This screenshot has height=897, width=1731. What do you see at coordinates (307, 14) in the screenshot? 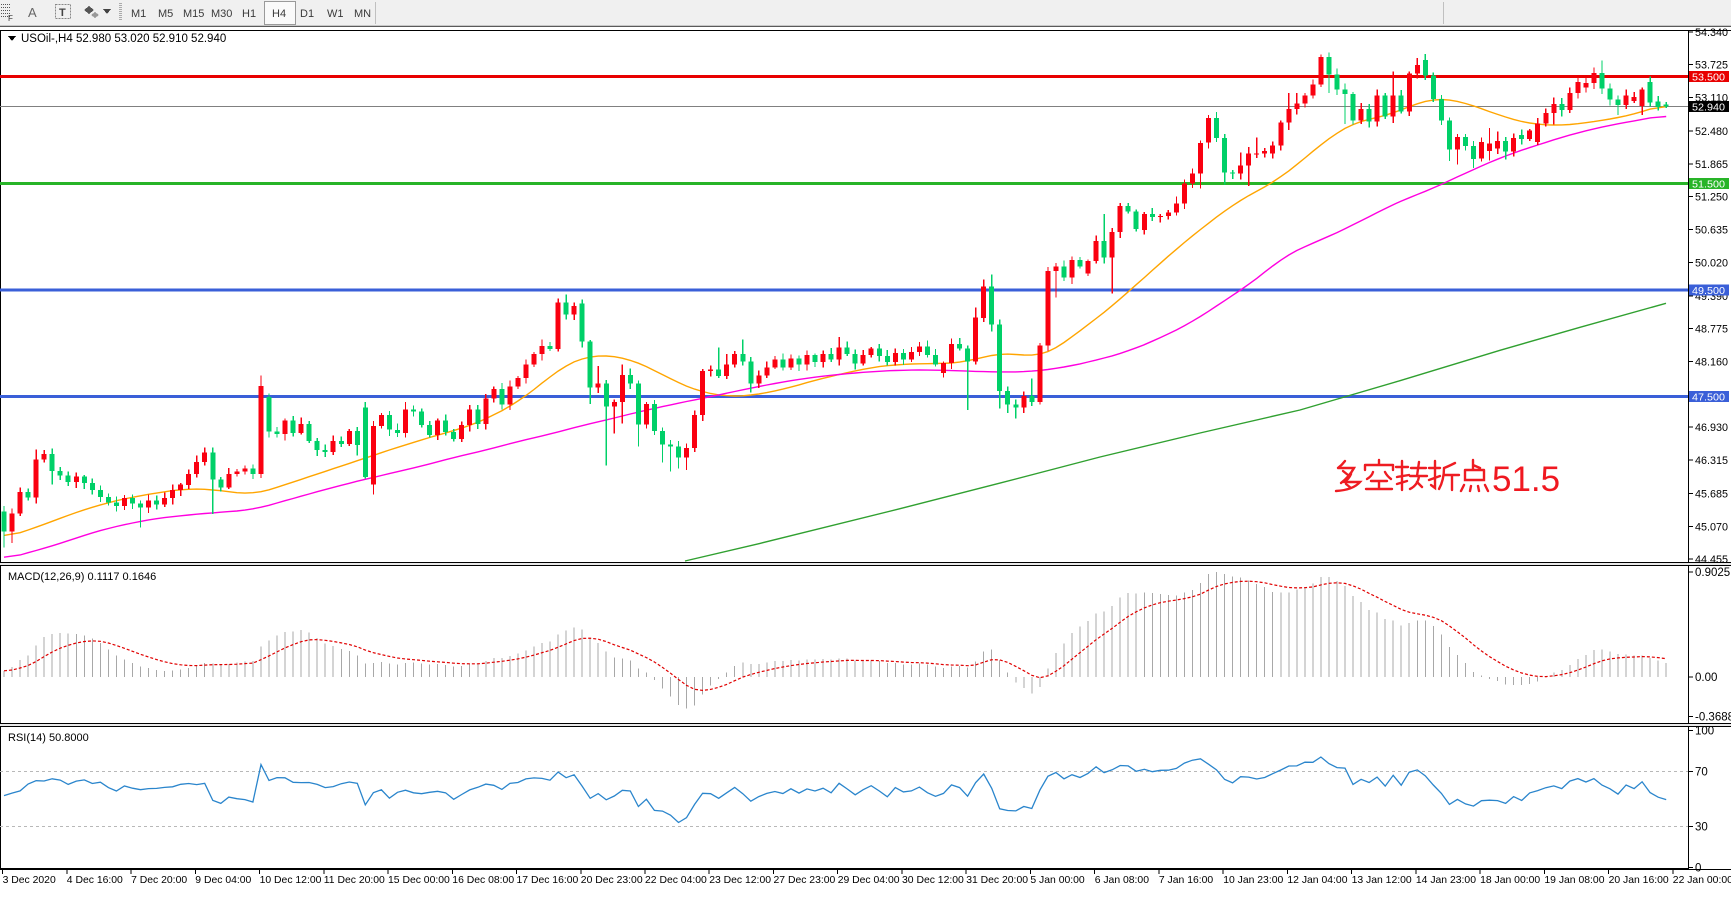
I see `svg-text: D1` at bounding box center [307, 14].